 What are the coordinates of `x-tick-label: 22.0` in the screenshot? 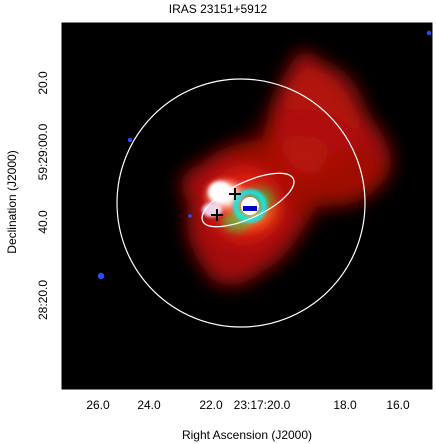 It's located at (211, 405).